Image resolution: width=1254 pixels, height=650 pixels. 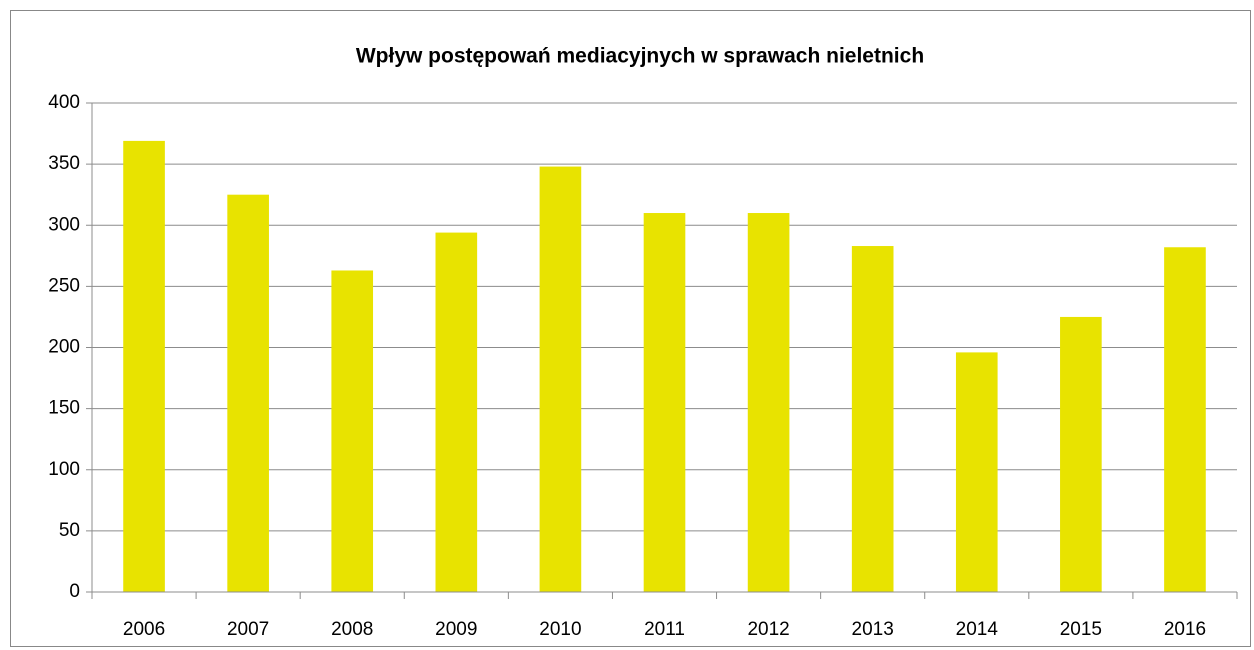 I want to click on x-tick-label: 2008, so click(x=352, y=629).